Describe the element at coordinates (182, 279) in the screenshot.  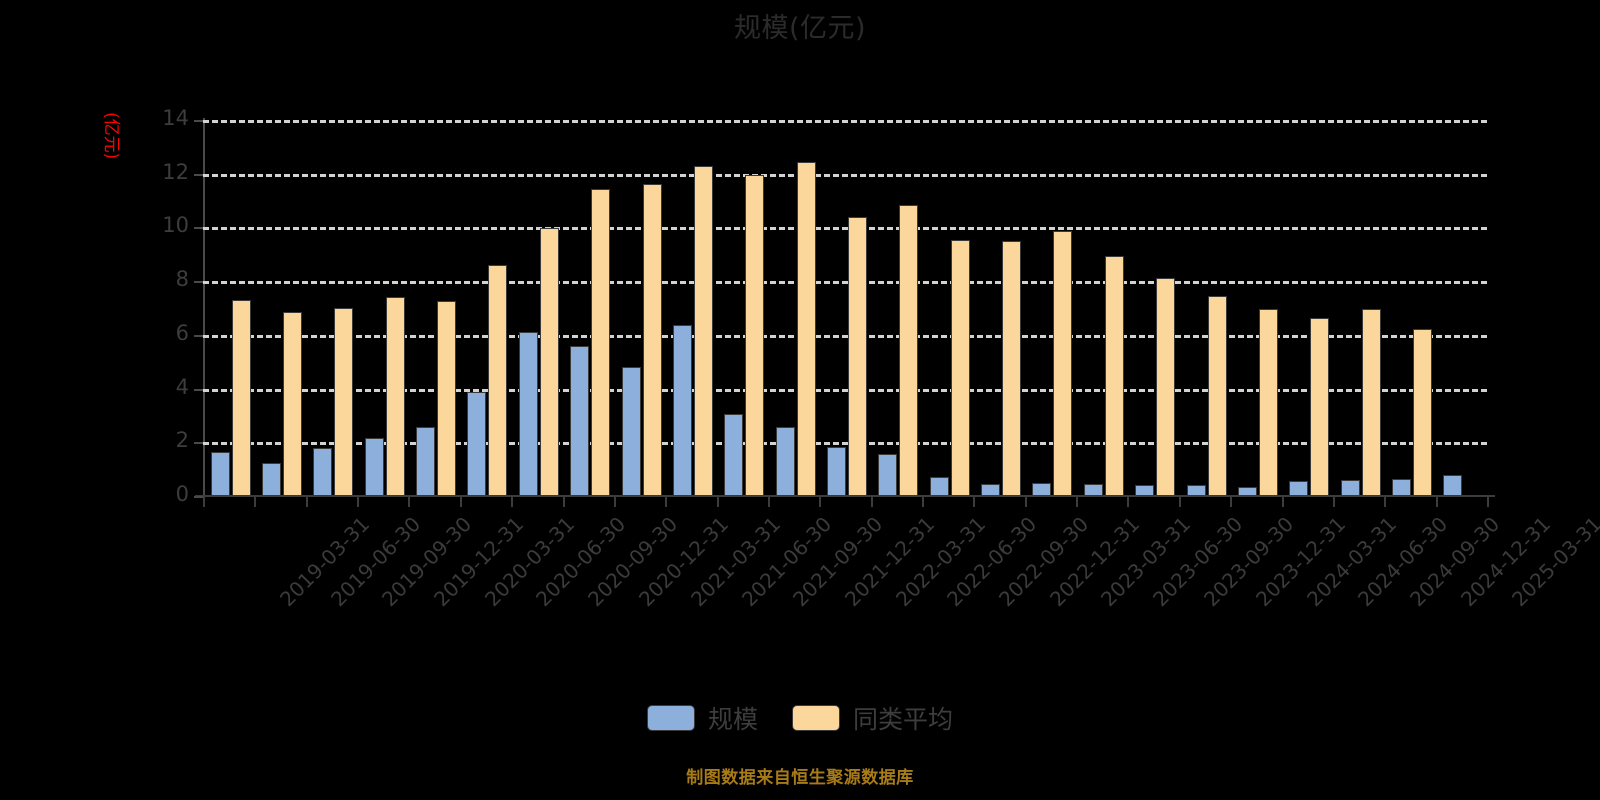
I see `y-tick-label-8: 8` at that location.